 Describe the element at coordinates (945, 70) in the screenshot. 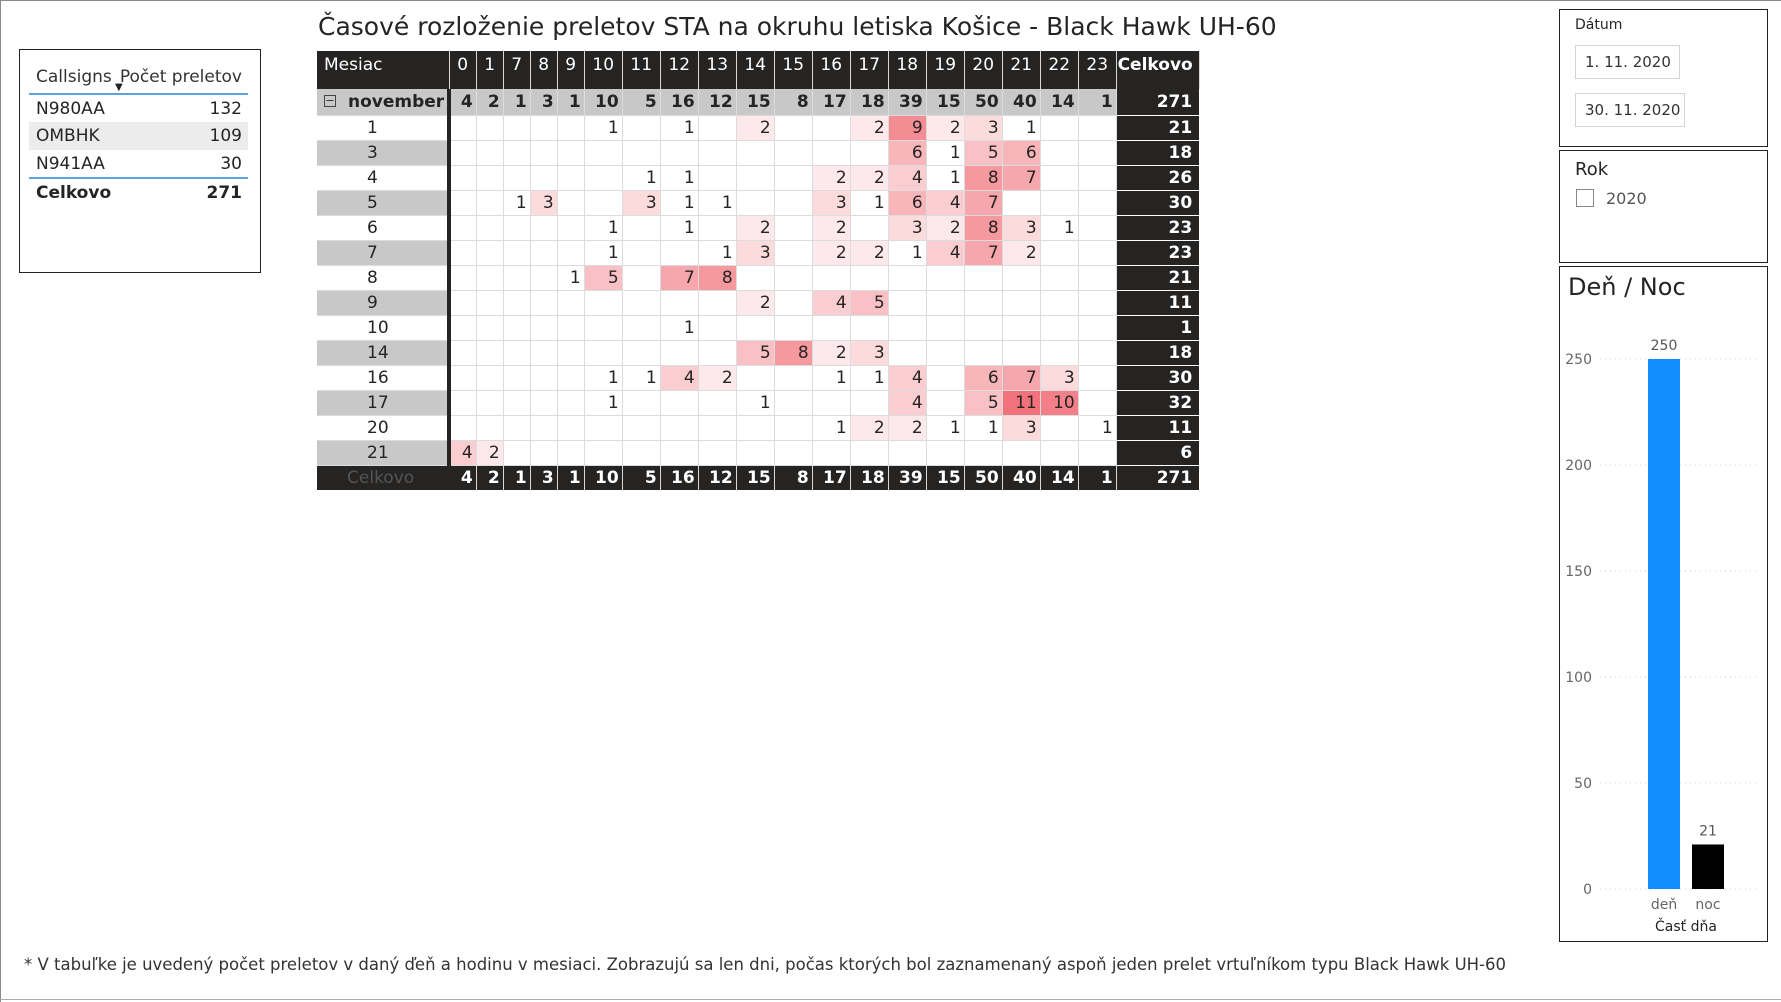

I see `column-header-hour: 19` at that location.